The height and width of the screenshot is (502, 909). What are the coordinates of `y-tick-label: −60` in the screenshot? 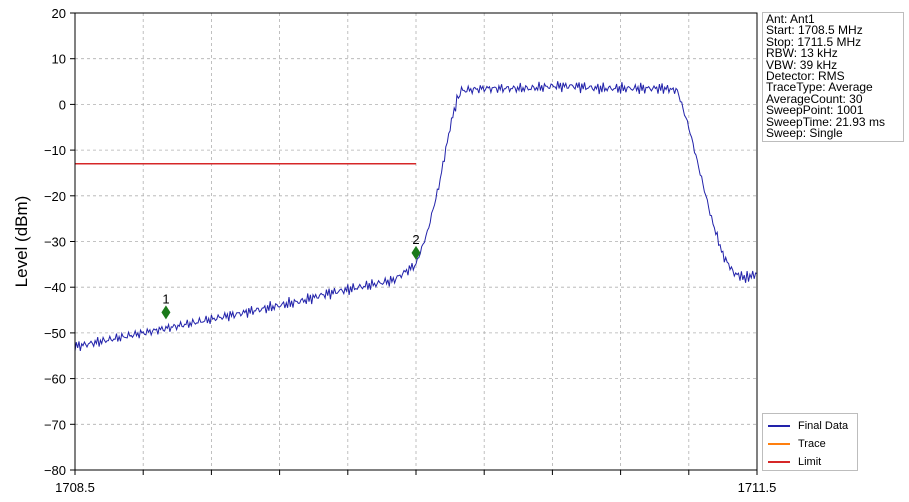 It's located at (55, 379).